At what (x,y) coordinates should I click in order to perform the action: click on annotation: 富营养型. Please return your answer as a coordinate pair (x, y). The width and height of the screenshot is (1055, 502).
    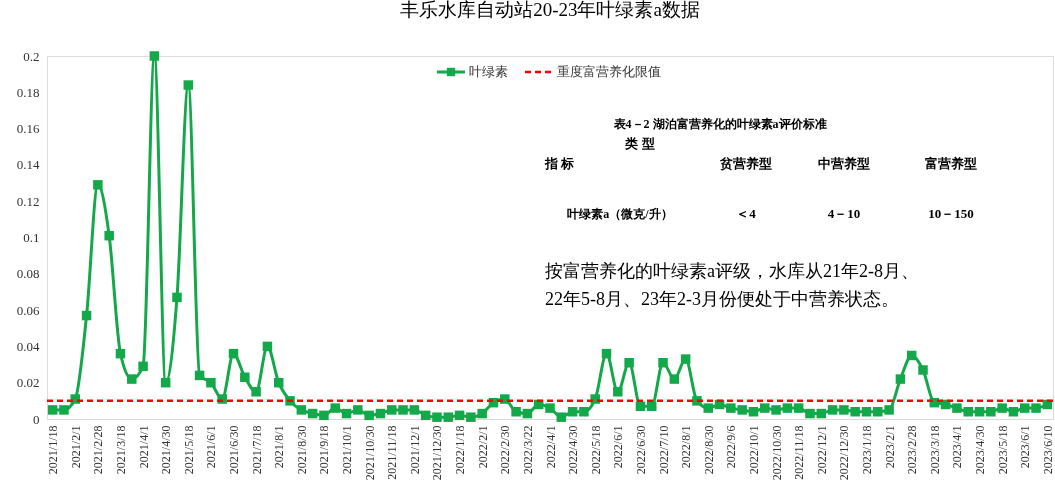
    Looking at the image, I should click on (951, 163).